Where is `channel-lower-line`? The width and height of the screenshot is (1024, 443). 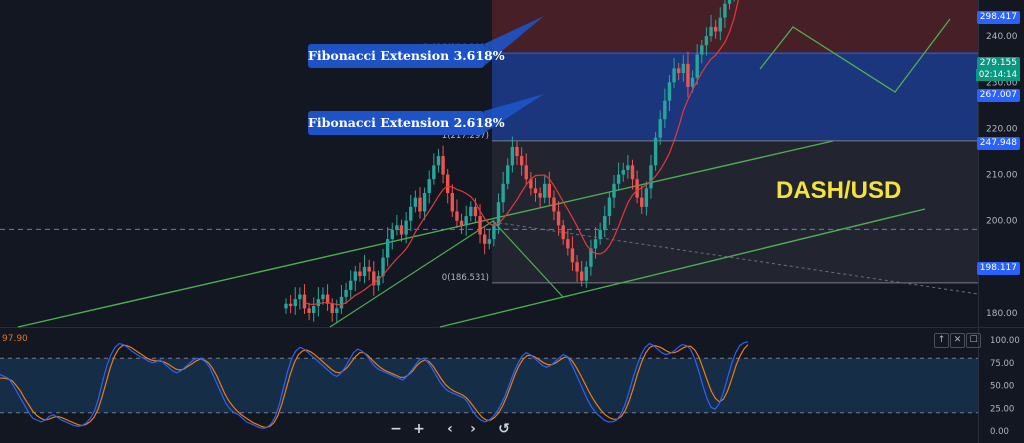 channel-lower-line is located at coordinates (682, 268).